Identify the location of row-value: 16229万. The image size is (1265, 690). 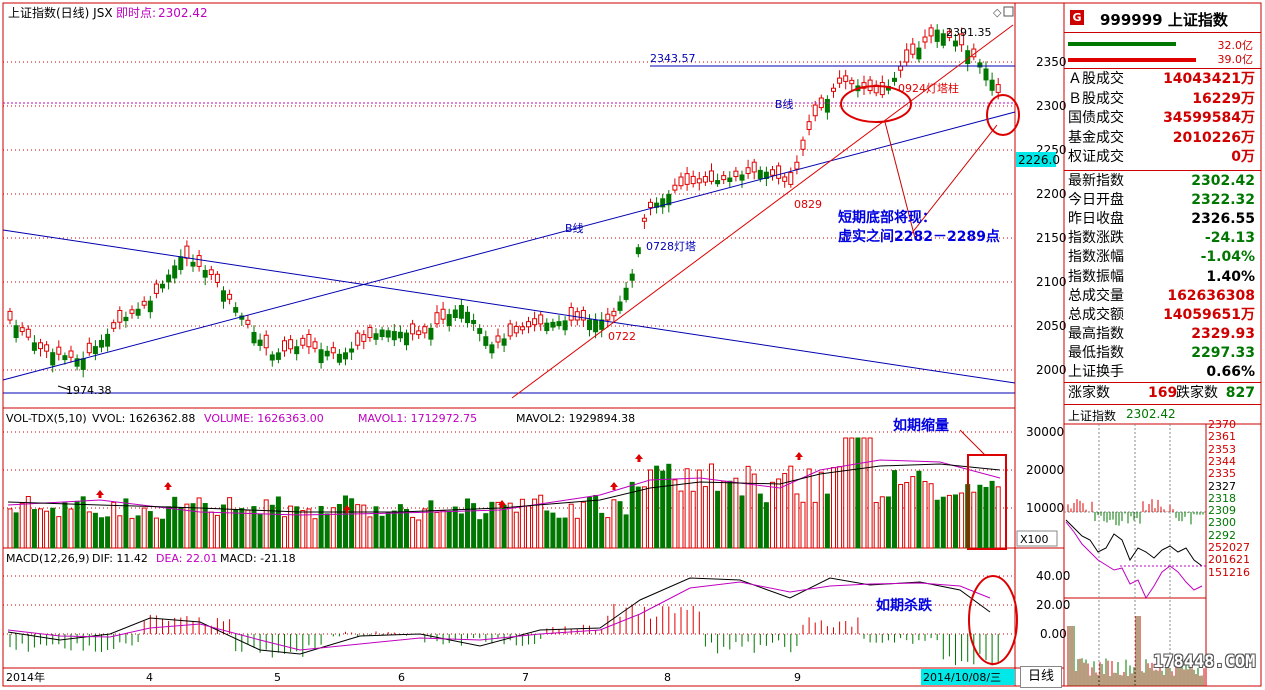
(1223, 98).